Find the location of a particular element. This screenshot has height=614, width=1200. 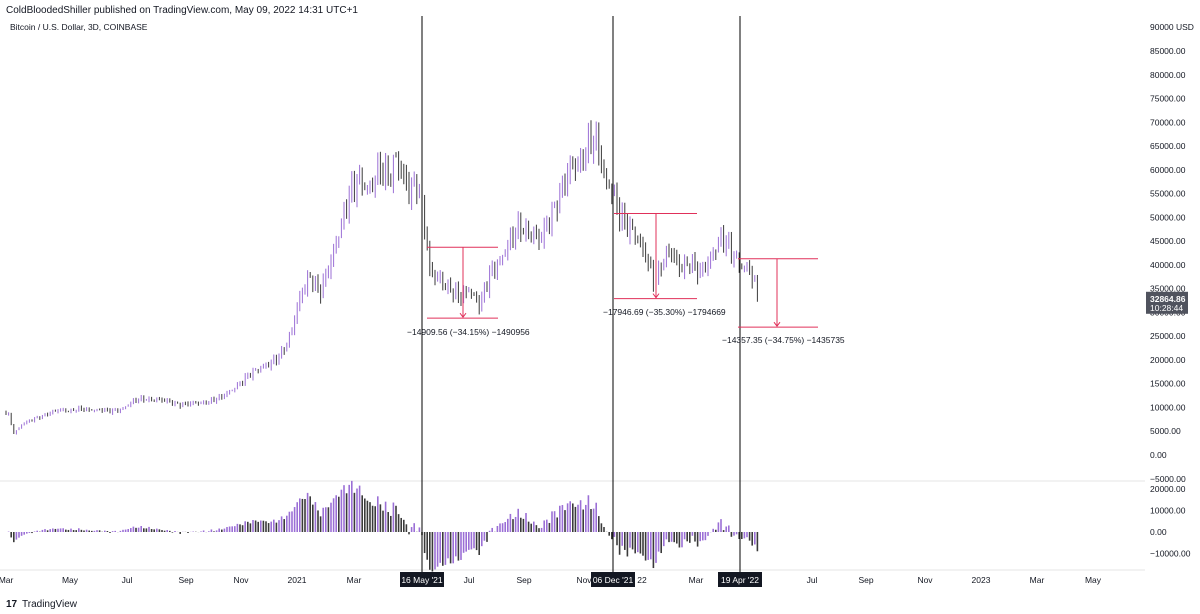

y-tick-label: 75000.00 is located at coordinates (1168, 99).